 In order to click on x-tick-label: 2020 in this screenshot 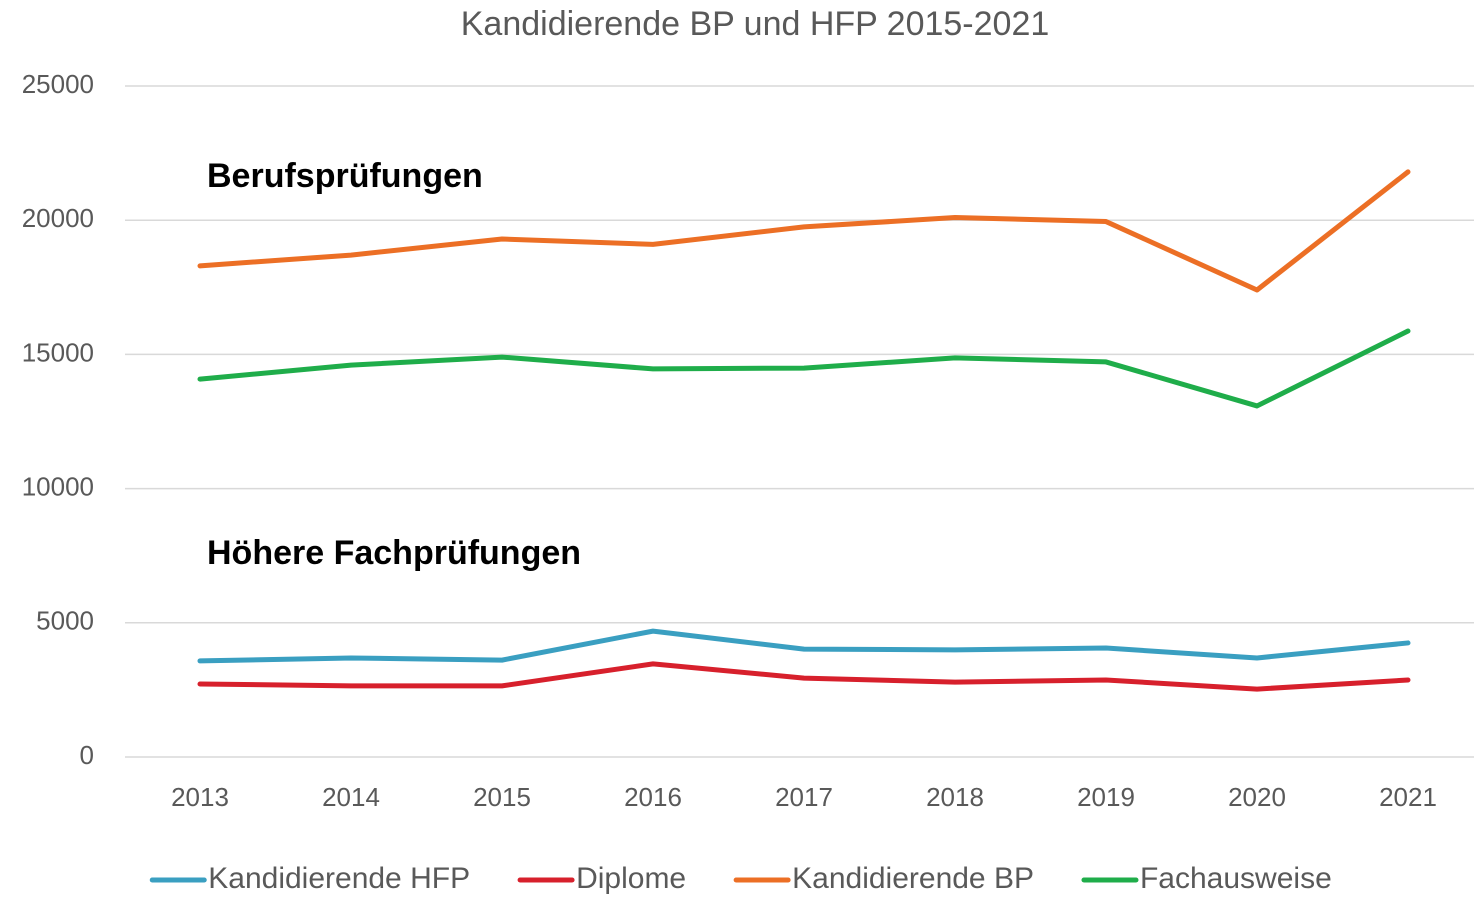, I will do `click(1257, 797)`.